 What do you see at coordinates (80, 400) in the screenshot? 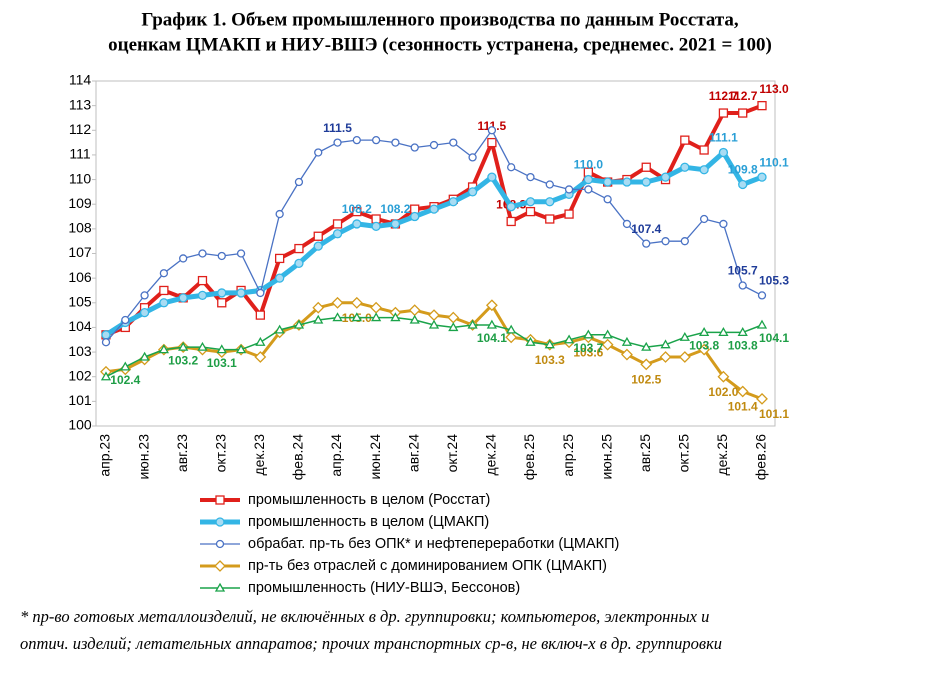
I see `y-tick-label: 101` at bounding box center [80, 400].